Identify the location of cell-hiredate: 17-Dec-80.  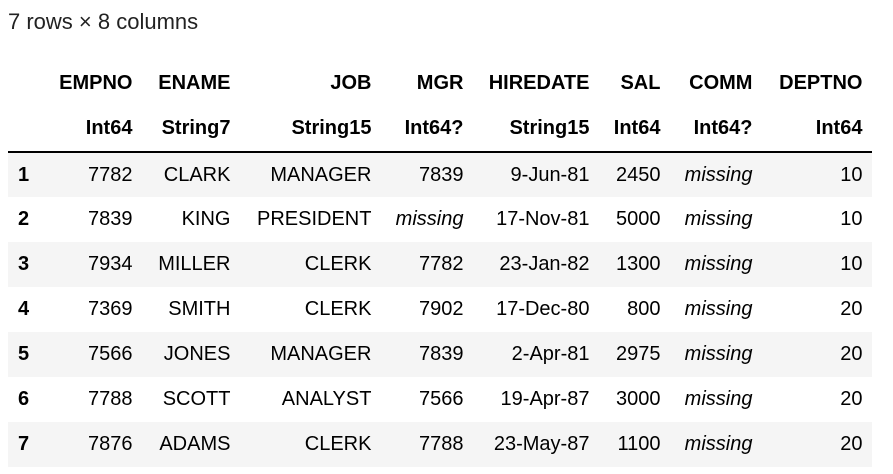
(543, 309).